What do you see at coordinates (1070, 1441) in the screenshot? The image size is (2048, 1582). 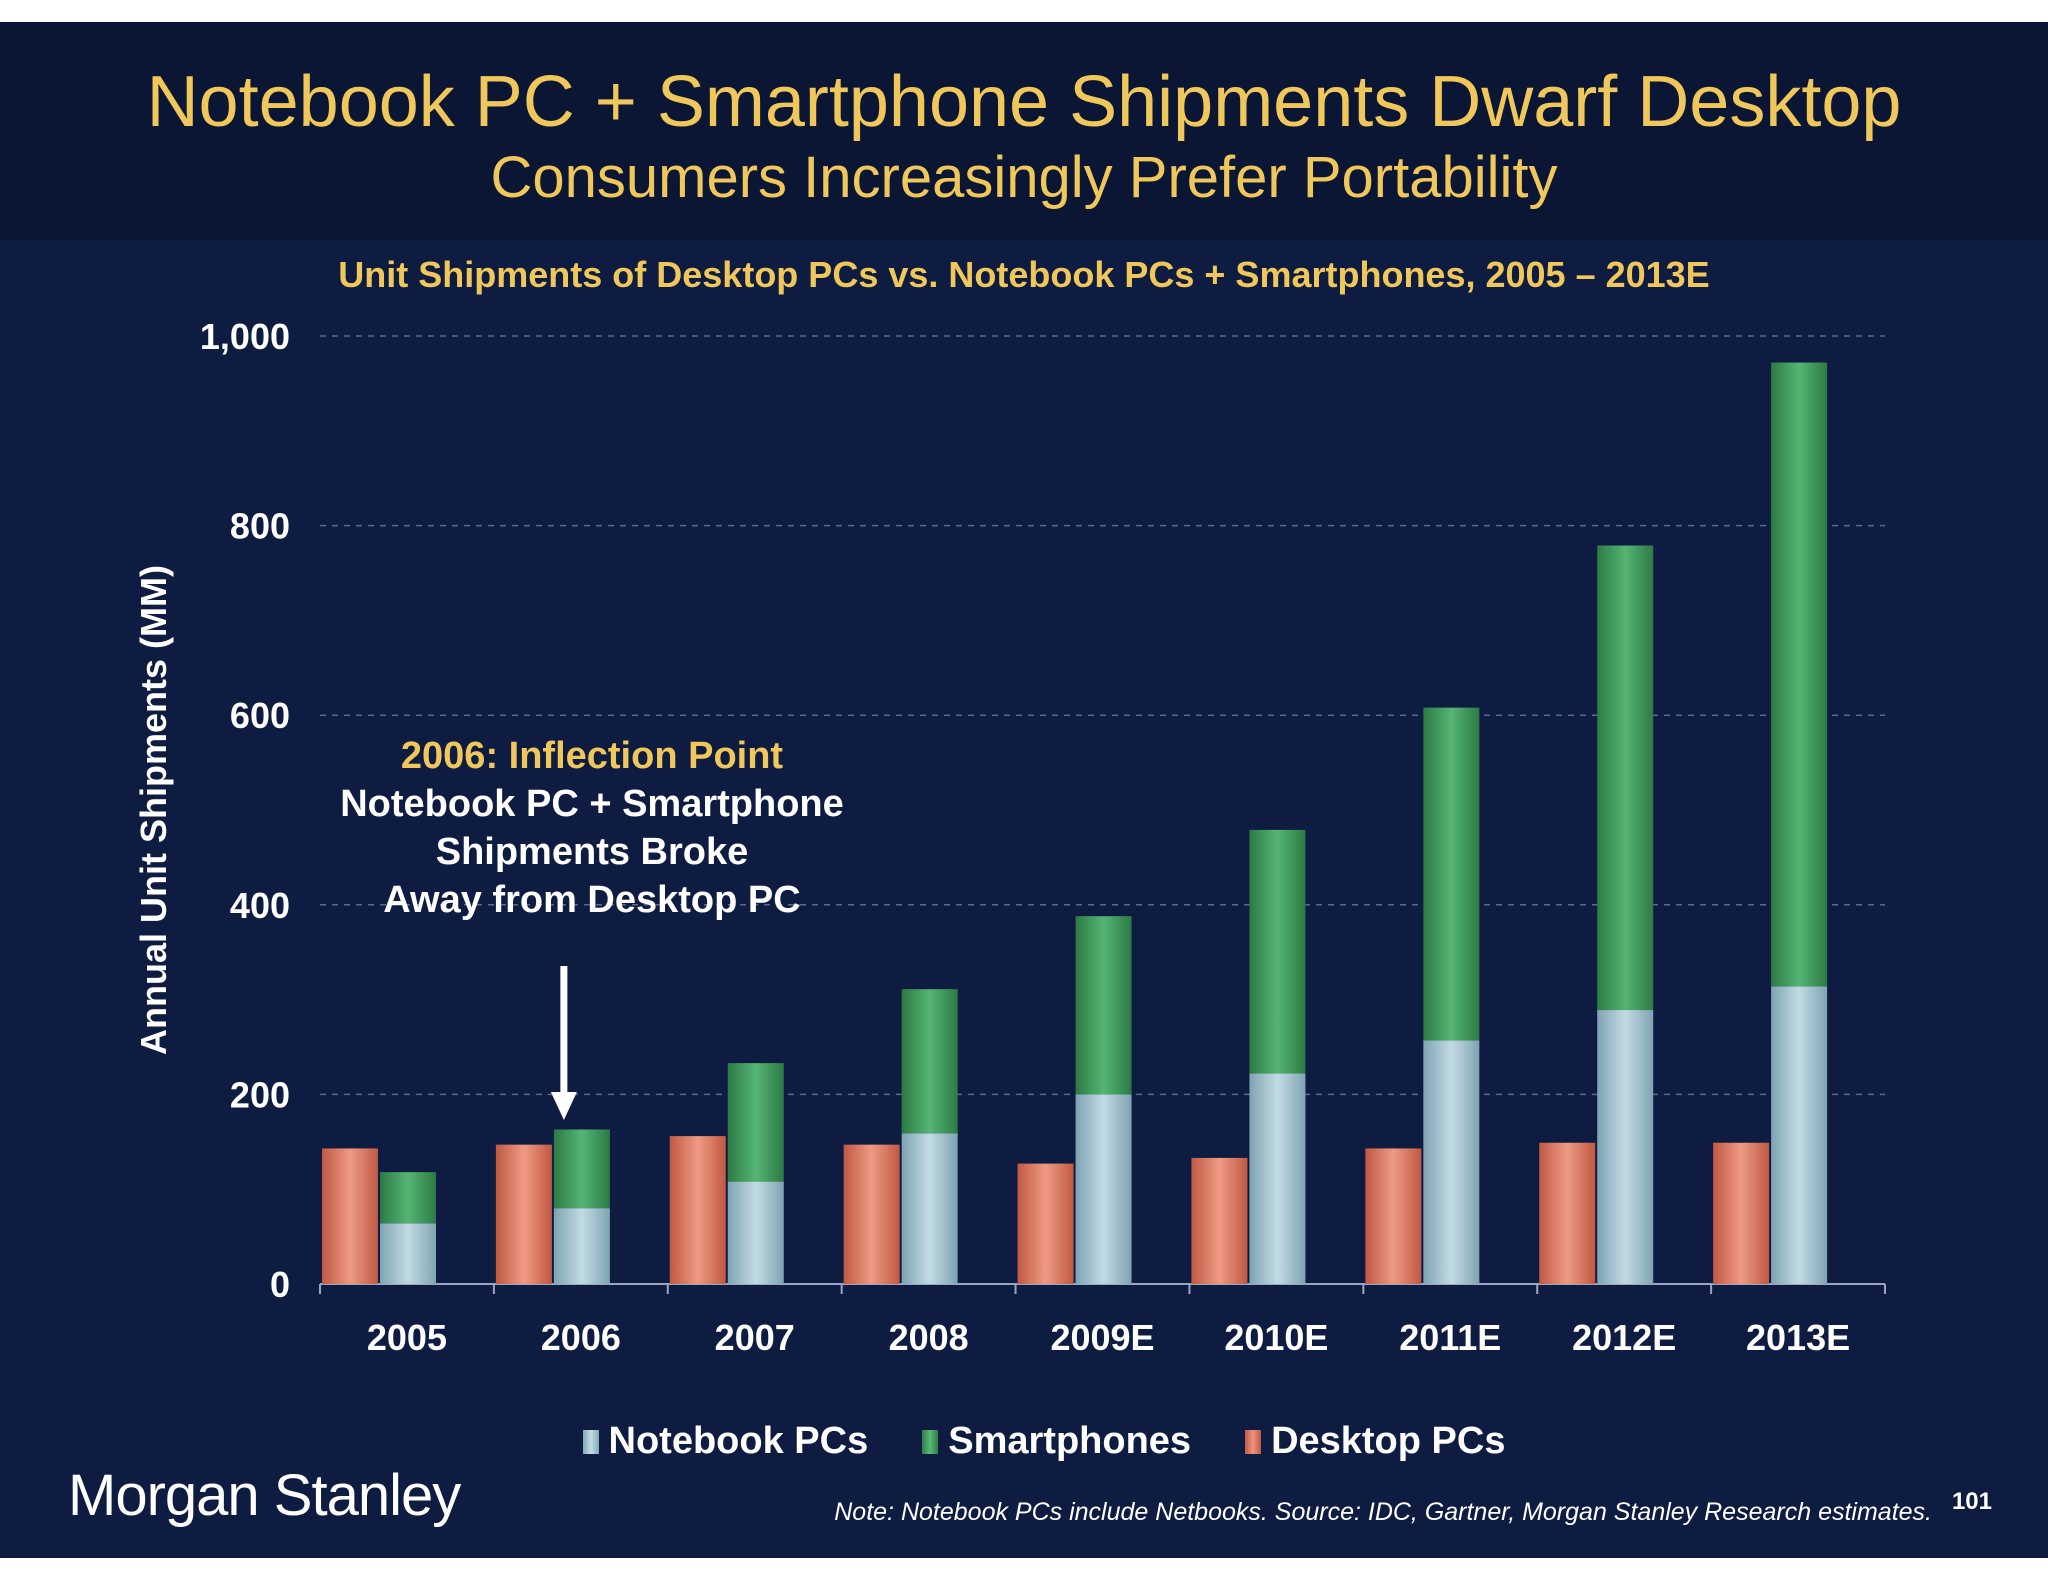 I see `legend-label-smartphone: Smartphones` at bounding box center [1070, 1441].